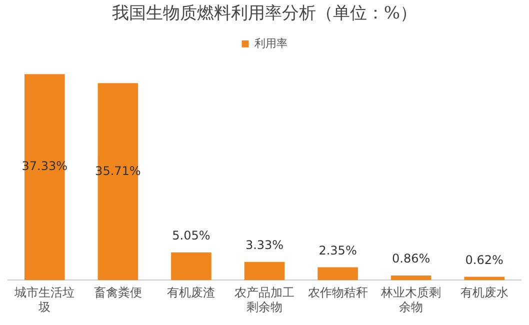 Image resolution: width=529 pixels, height=325 pixels. I want to click on x-tick-label: 林业木质剩余物, so click(411, 300).